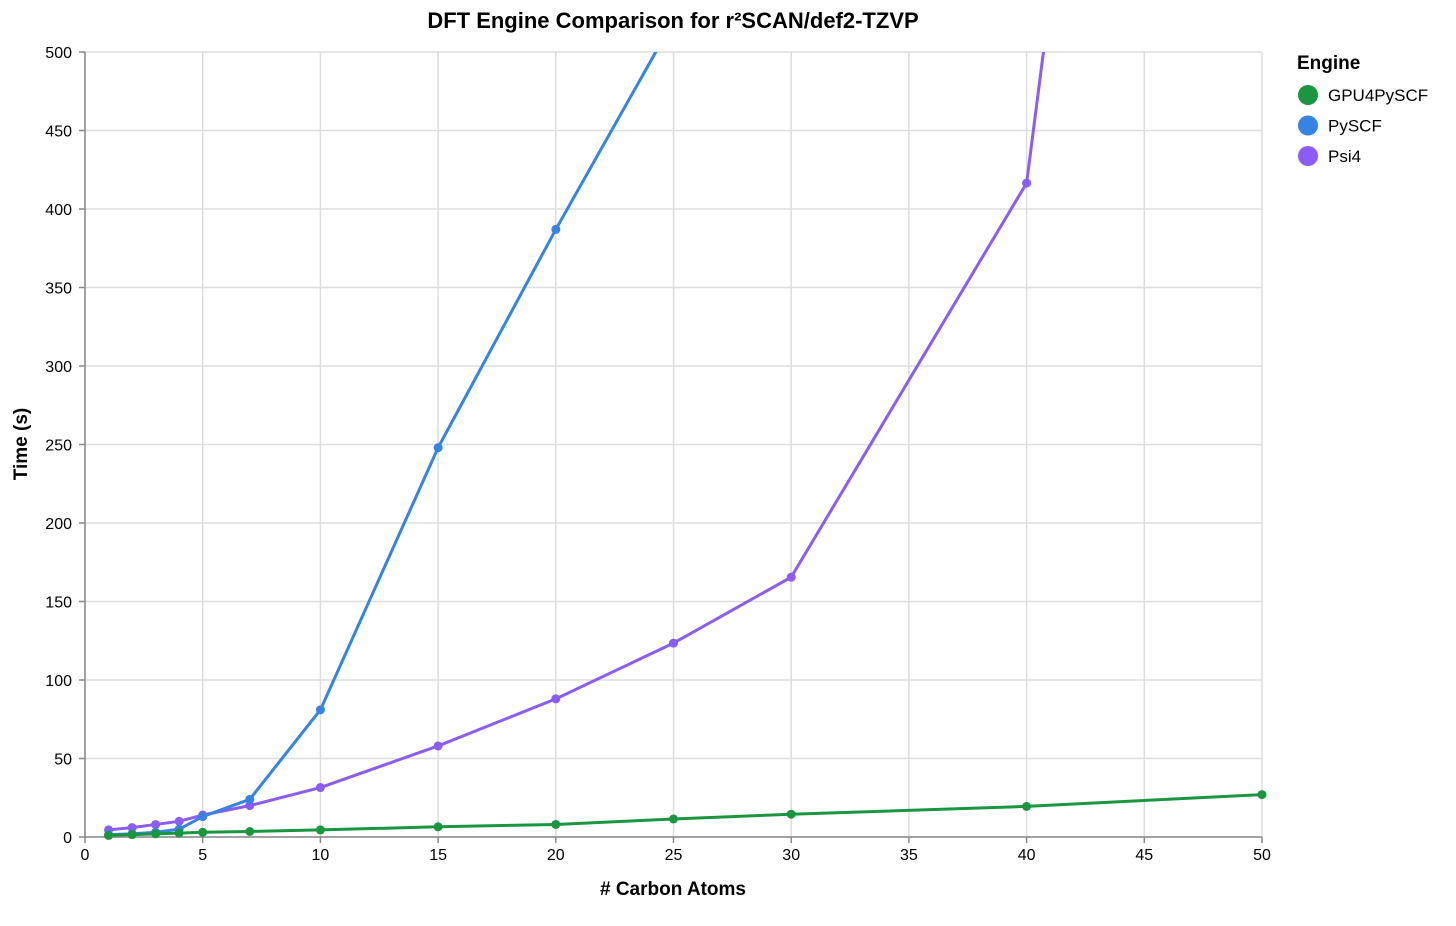 This screenshot has height=926, width=1456. I want to click on x-axis-title: # Carbon Atoms, so click(673, 889).